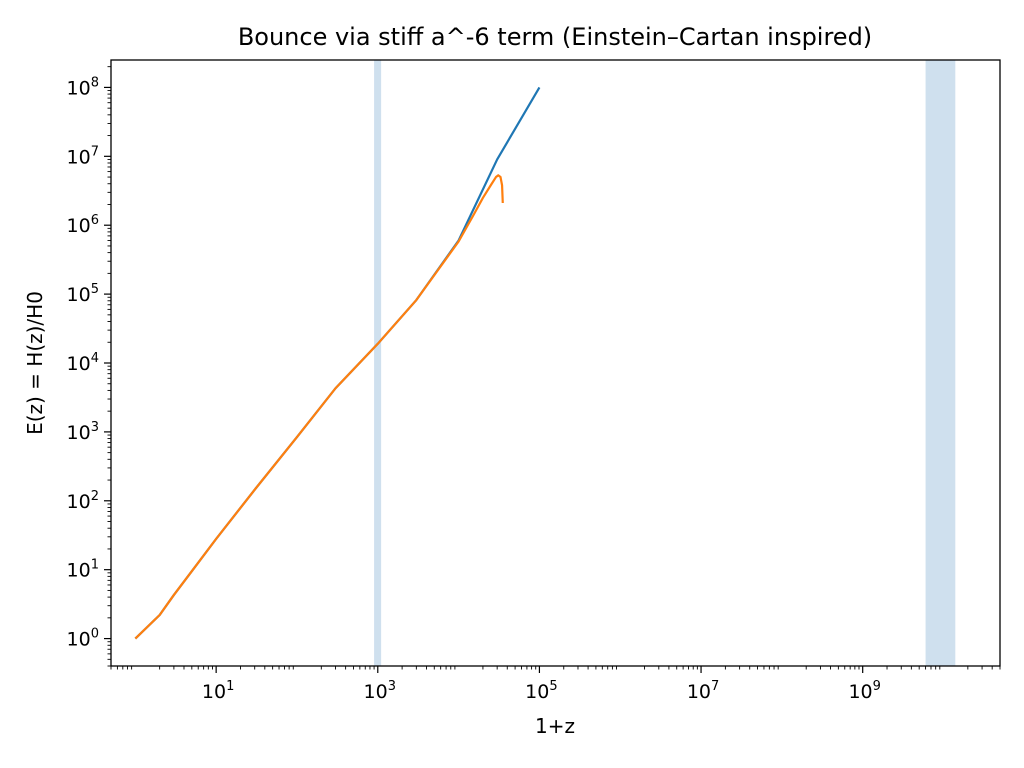 This screenshot has height=768, width=1024. What do you see at coordinates (83, 432) in the screenshot?
I see `y-tick-label: 103` at bounding box center [83, 432].